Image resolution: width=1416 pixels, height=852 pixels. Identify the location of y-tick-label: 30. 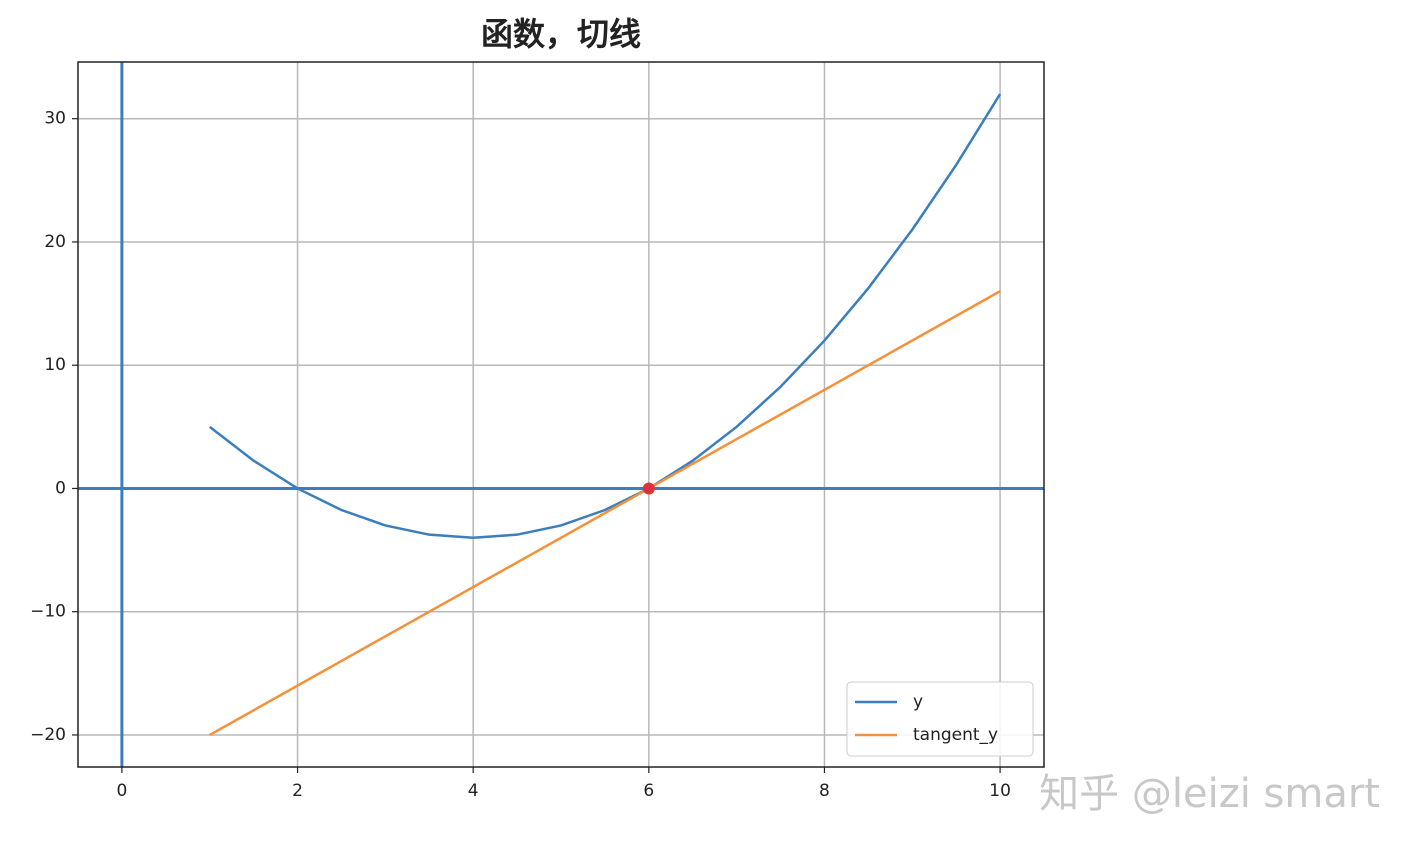
(55, 119).